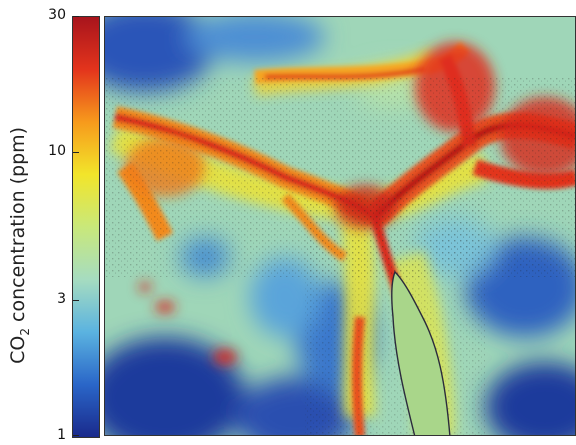 This screenshot has height=445, width=576. Describe the element at coordinates (420, 352) in the screenshot. I see `lake` at that location.